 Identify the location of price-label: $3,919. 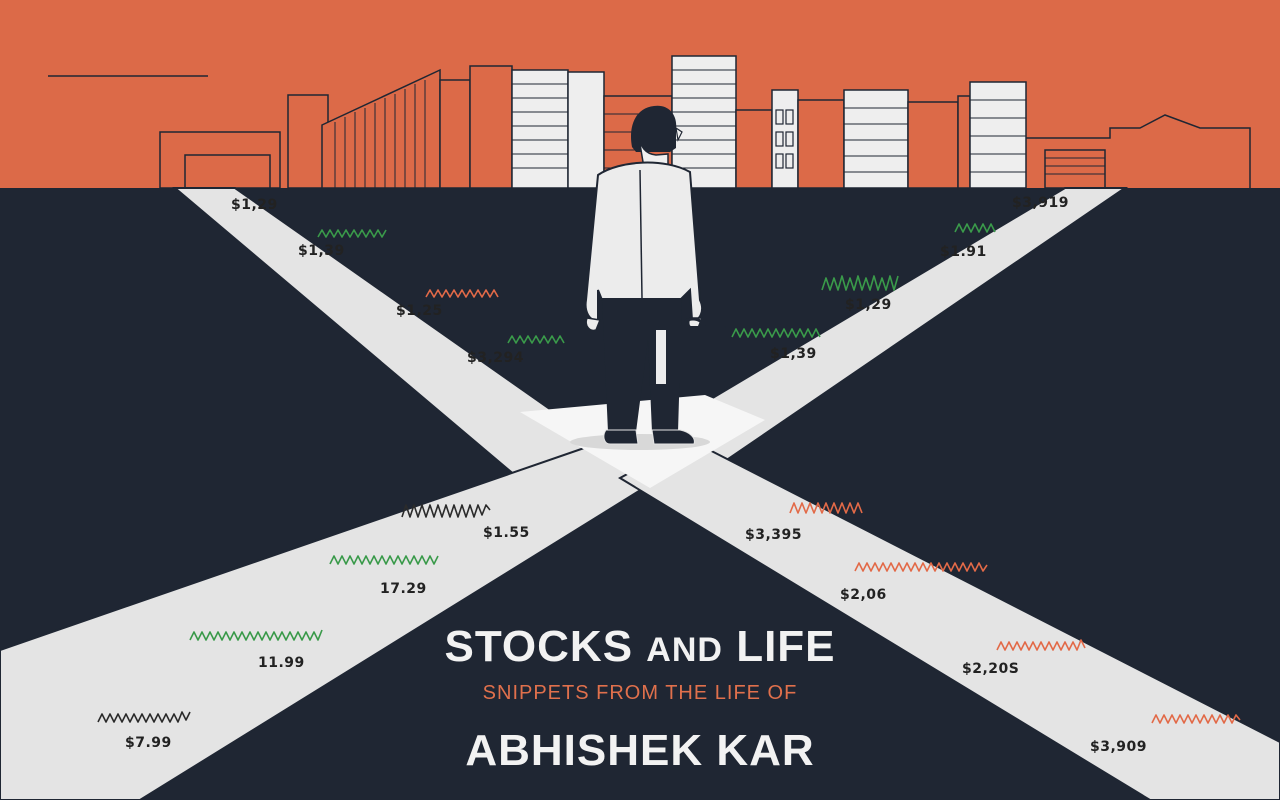
(1041, 203).